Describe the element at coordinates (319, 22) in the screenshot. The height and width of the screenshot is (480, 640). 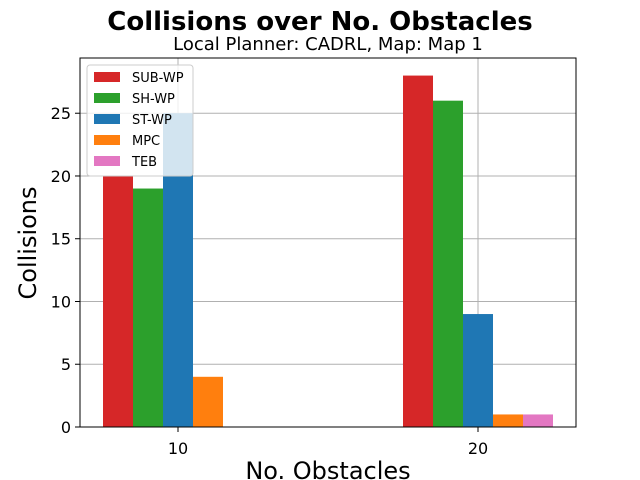
I see `chart-title: Collisions over No. Obstacles` at that location.